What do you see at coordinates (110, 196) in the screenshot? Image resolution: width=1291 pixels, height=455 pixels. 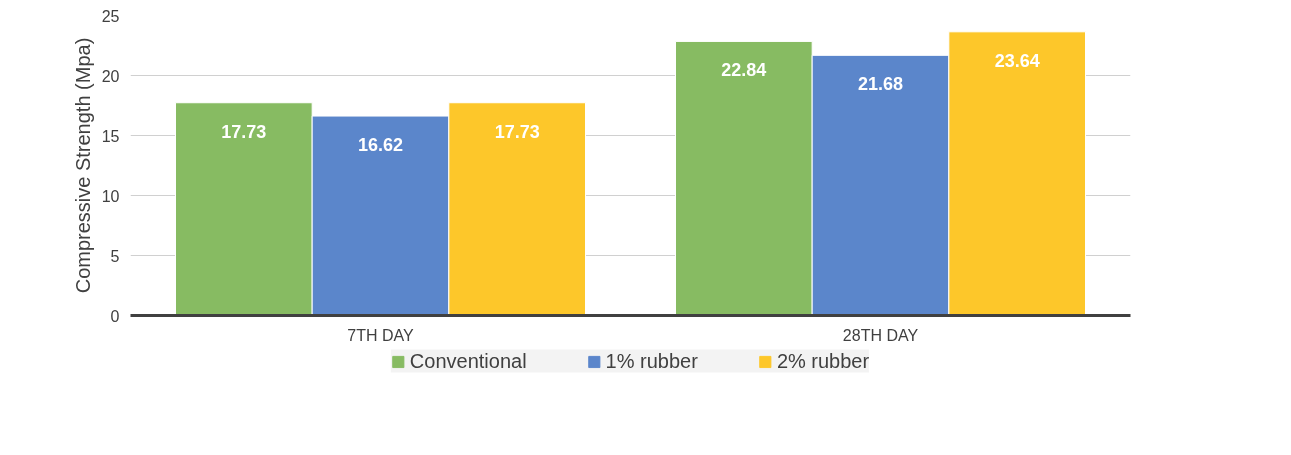 I see `y-tick-label: 10` at bounding box center [110, 196].